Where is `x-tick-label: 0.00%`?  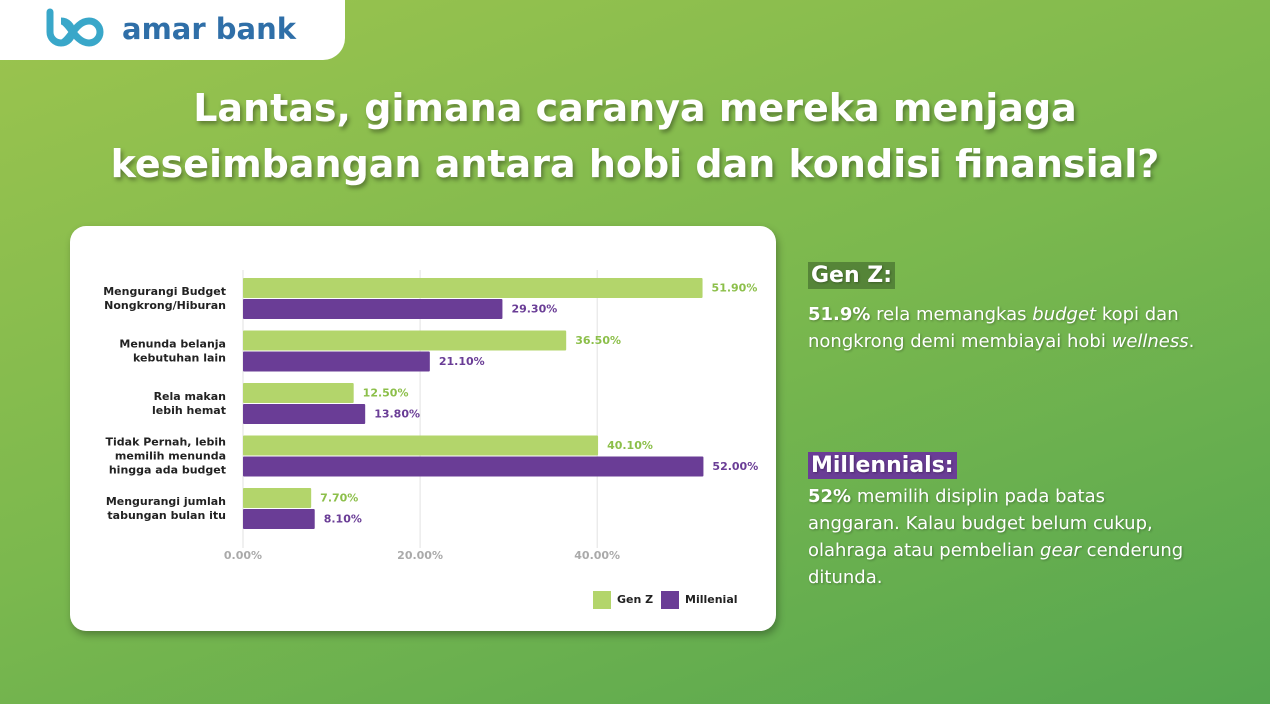
x-tick-label: 0.00% is located at coordinates (243, 555).